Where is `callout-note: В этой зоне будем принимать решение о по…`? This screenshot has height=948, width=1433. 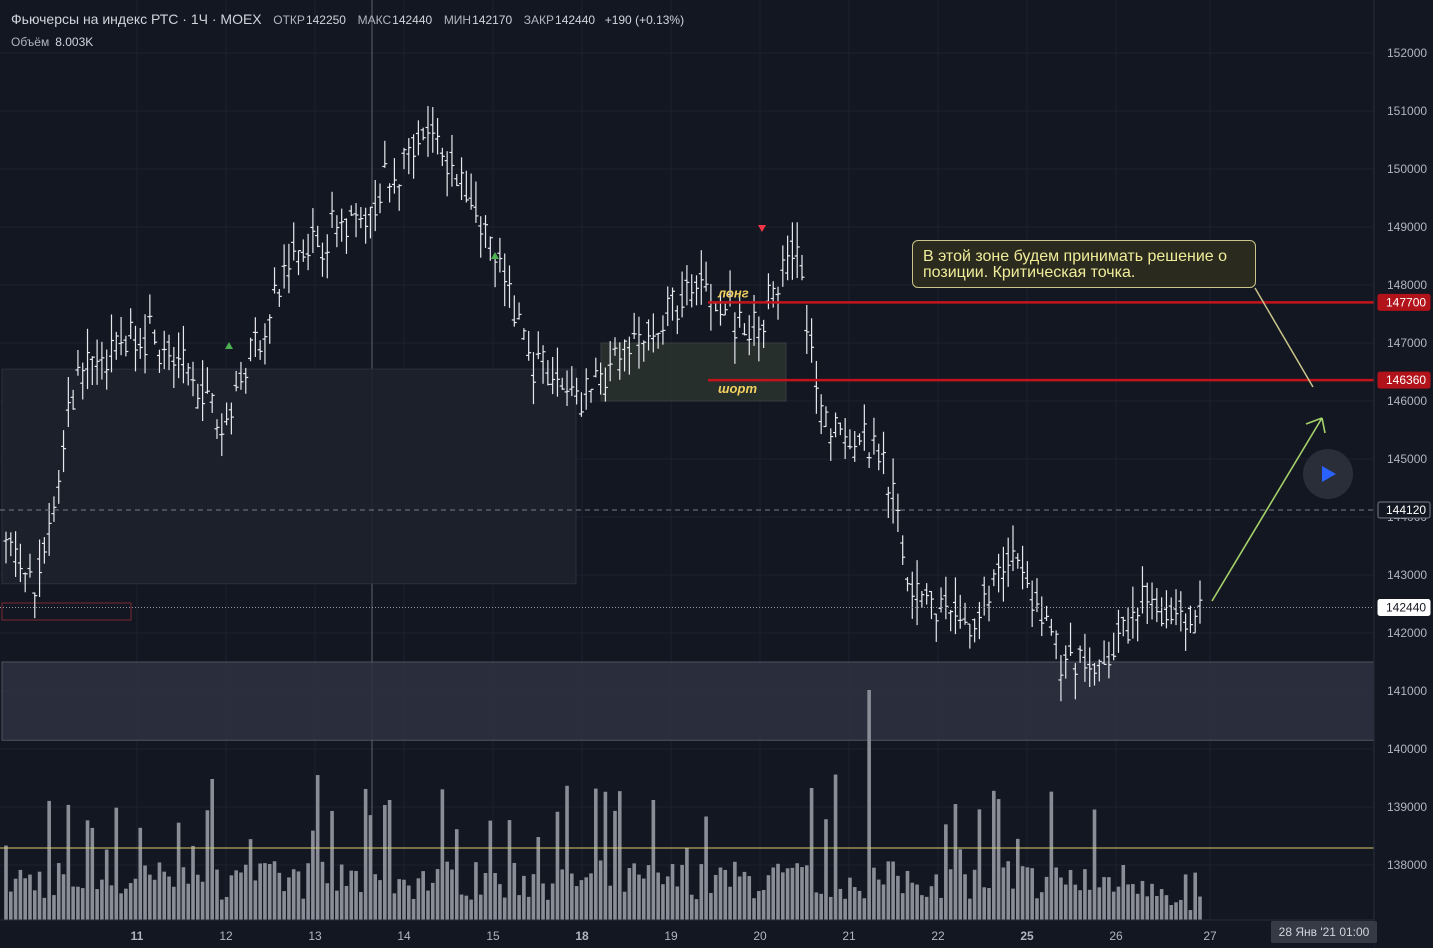
callout-note: В этой зоне будем принимать решение о по… is located at coordinates (1084, 264).